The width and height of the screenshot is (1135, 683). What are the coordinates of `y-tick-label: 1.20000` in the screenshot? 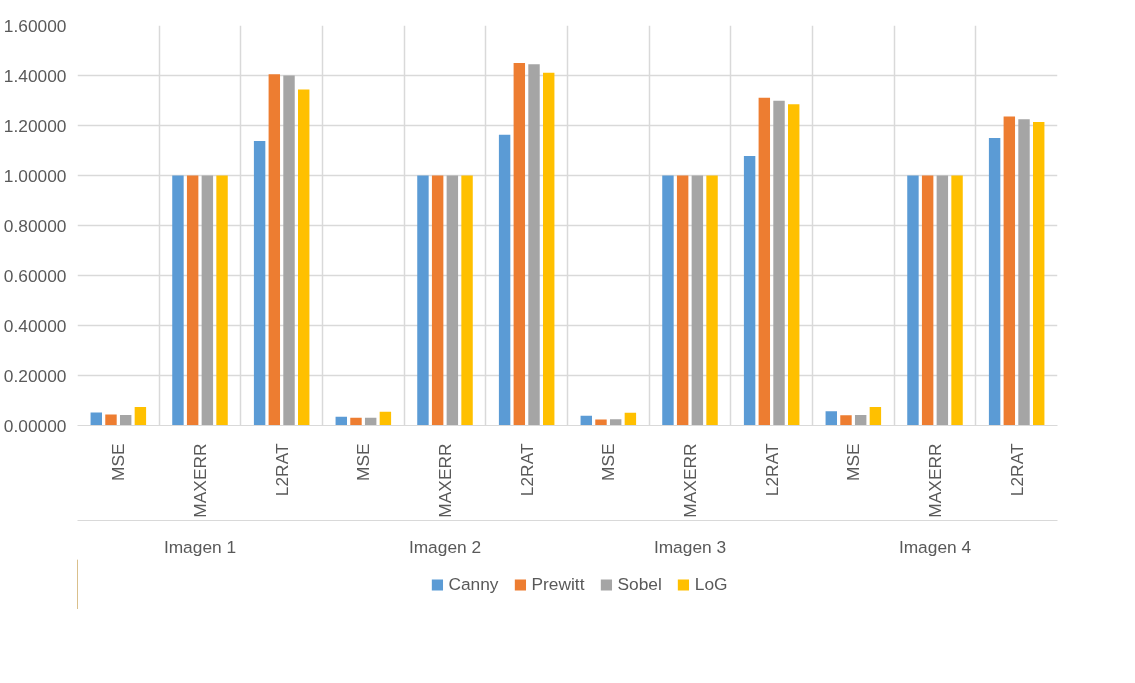 It's located at (35, 125).